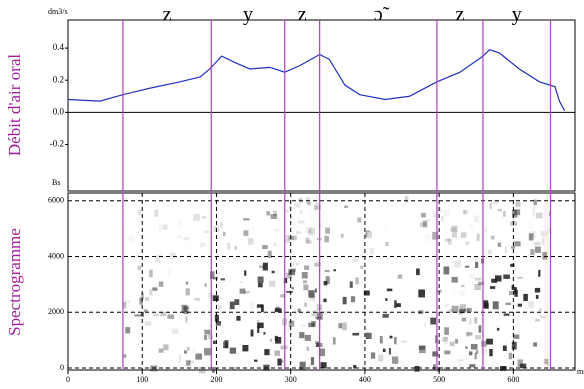 This screenshot has width=584, height=389. Describe the element at coordinates (216, 379) in the screenshot. I see `x-tick-label: 200` at that location.